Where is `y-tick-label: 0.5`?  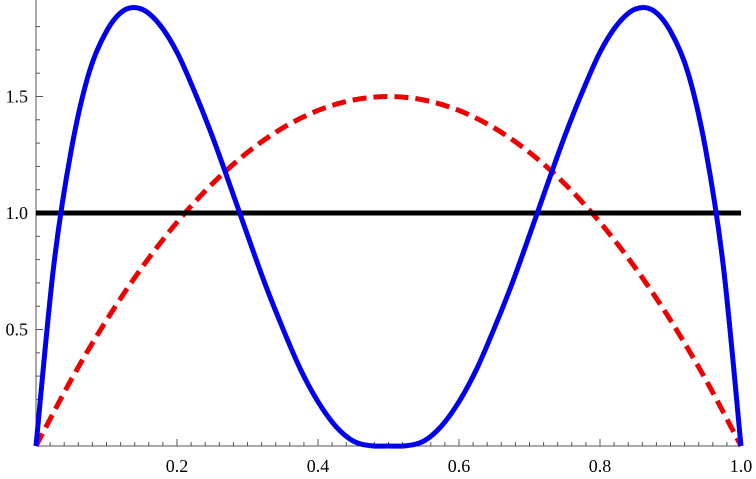
y-tick-label: 0.5 is located at coordinates (17, 330).